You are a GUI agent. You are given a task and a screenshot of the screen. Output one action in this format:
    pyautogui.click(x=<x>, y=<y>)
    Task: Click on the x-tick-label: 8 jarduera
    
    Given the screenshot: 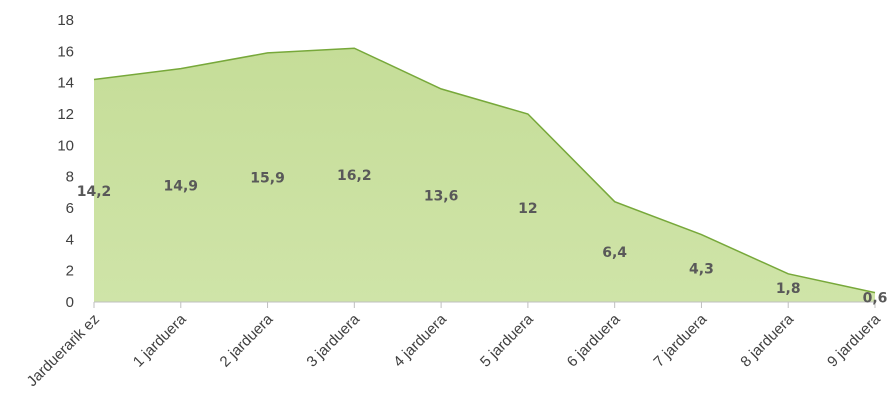 What is the action you would take?
    pyautogui.click(x=767, y=340)
    